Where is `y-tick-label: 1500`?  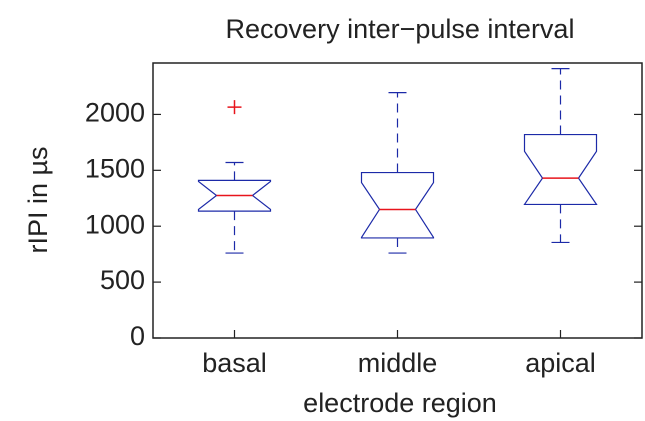
y-tick-label: 1500 is located at coordinates (115, 168).